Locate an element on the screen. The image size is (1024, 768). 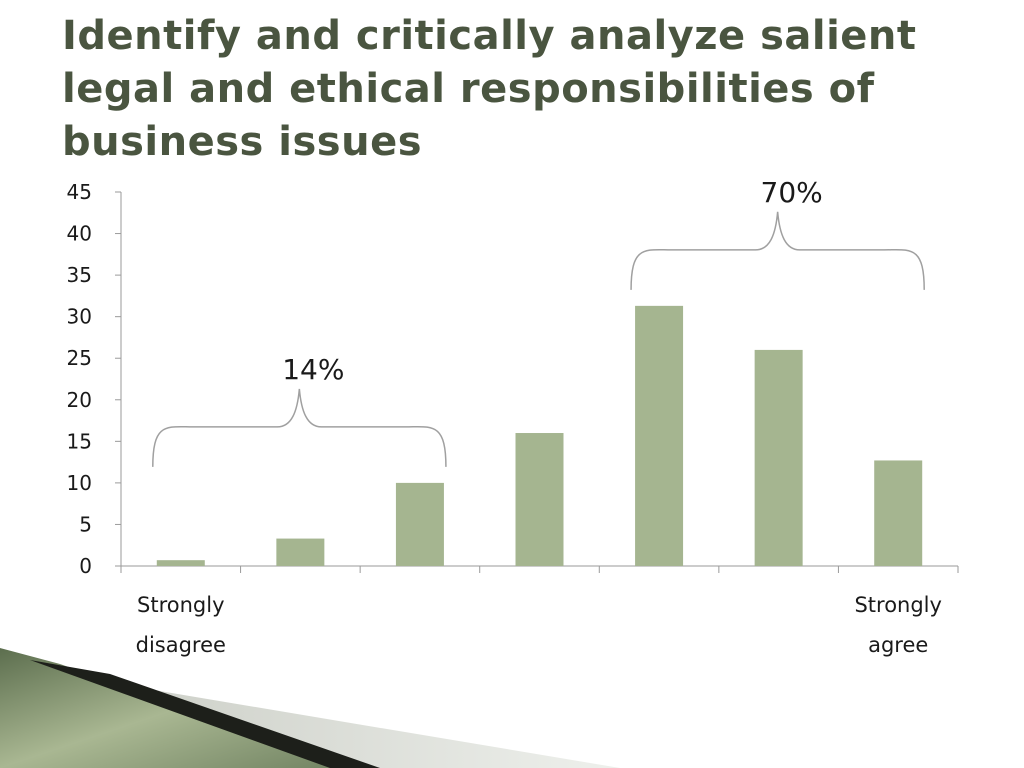
y-tick-label: 15 is located at coordinates (79, 441).